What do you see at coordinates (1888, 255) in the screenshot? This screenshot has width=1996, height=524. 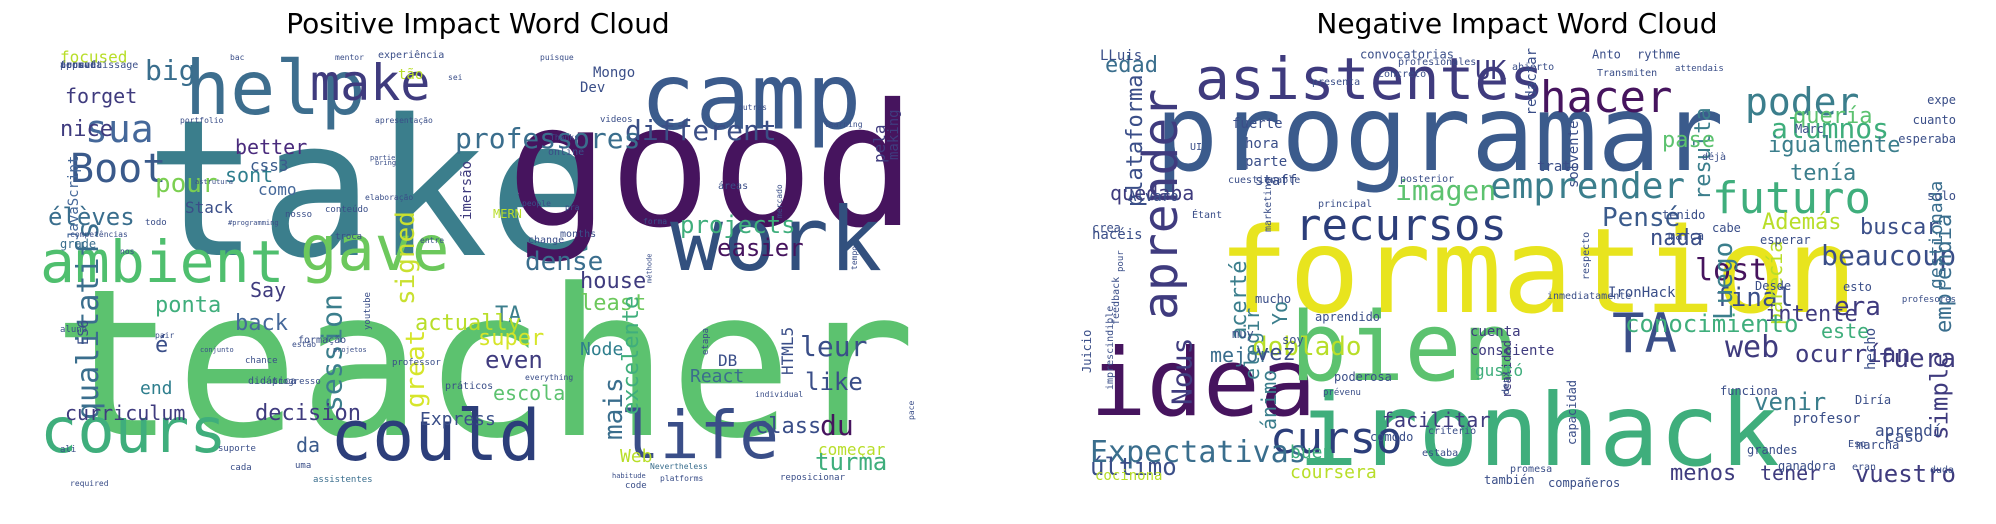 I see `word-beaucoup: beaucoup` at bounding box center [1888, 255].